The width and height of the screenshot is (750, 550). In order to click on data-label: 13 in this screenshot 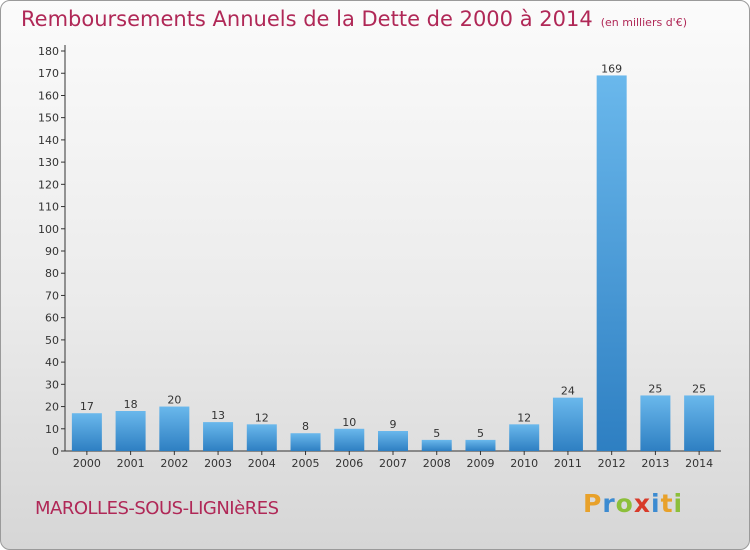, I will do `click(218, 415)`.